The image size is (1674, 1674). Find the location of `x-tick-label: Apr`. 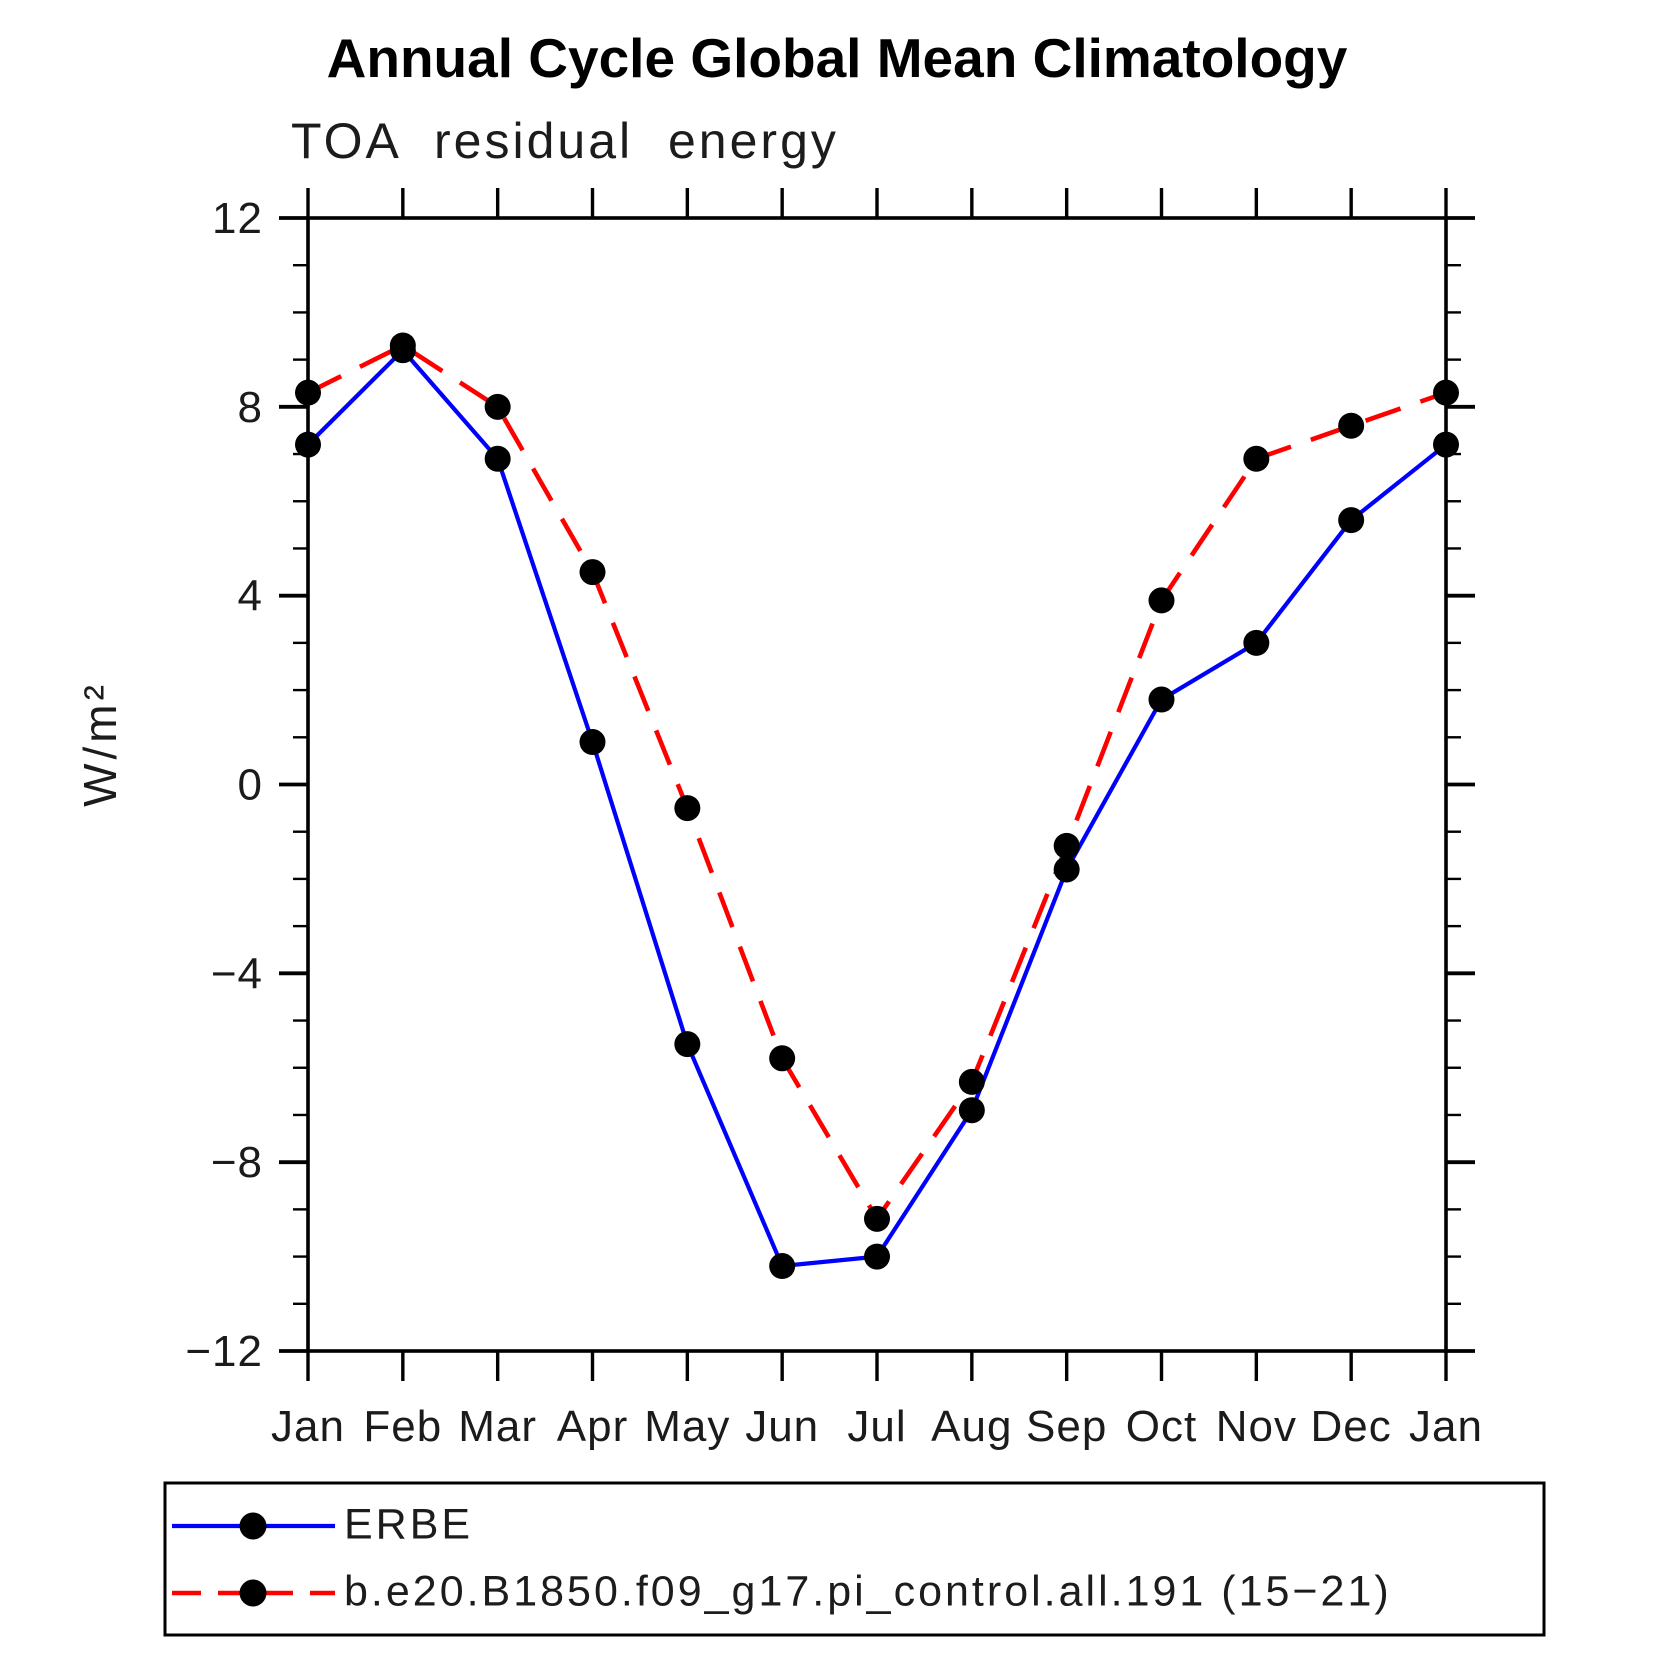

x-tick-label: Apr is located at coordinates (592, 1426).